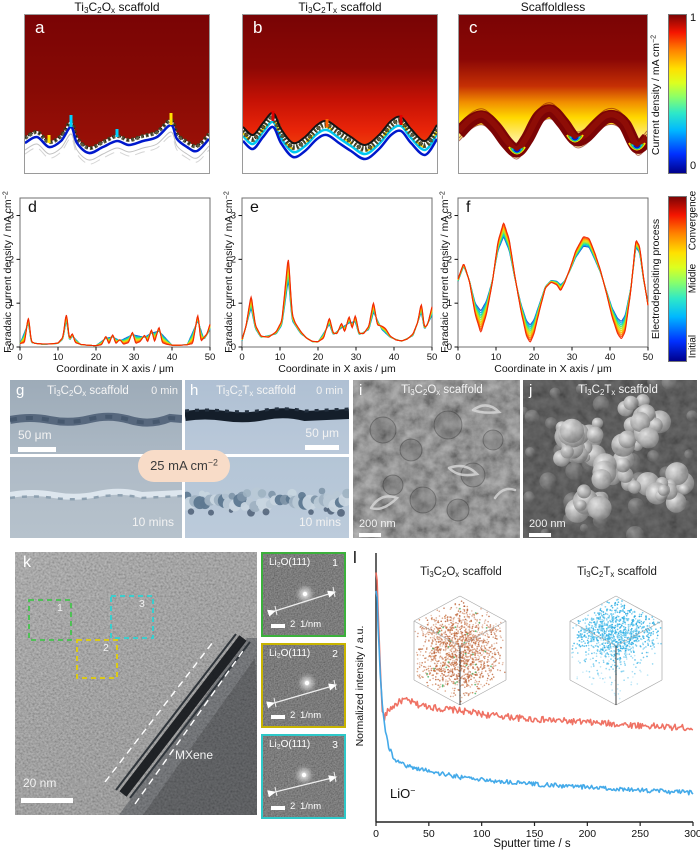  Describe the element at coordinates (361, 390) in the screenshot. I see `panel-letter-i: i` at that location.